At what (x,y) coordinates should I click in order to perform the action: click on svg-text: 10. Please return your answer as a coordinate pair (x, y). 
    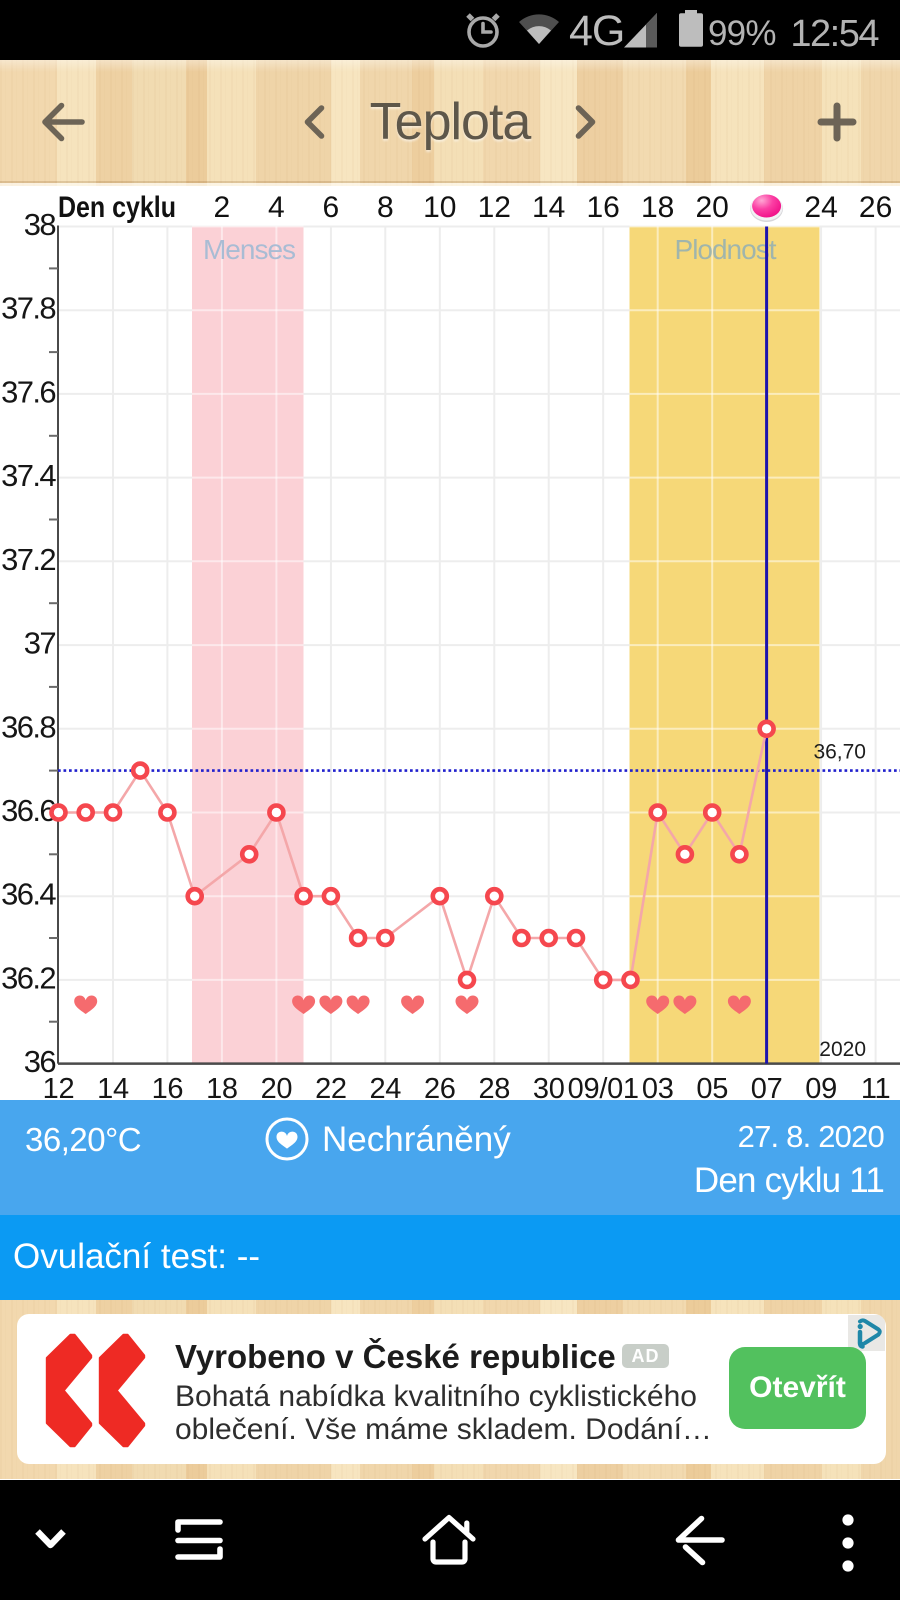
    Looking at the image, I should click on (439, 207).